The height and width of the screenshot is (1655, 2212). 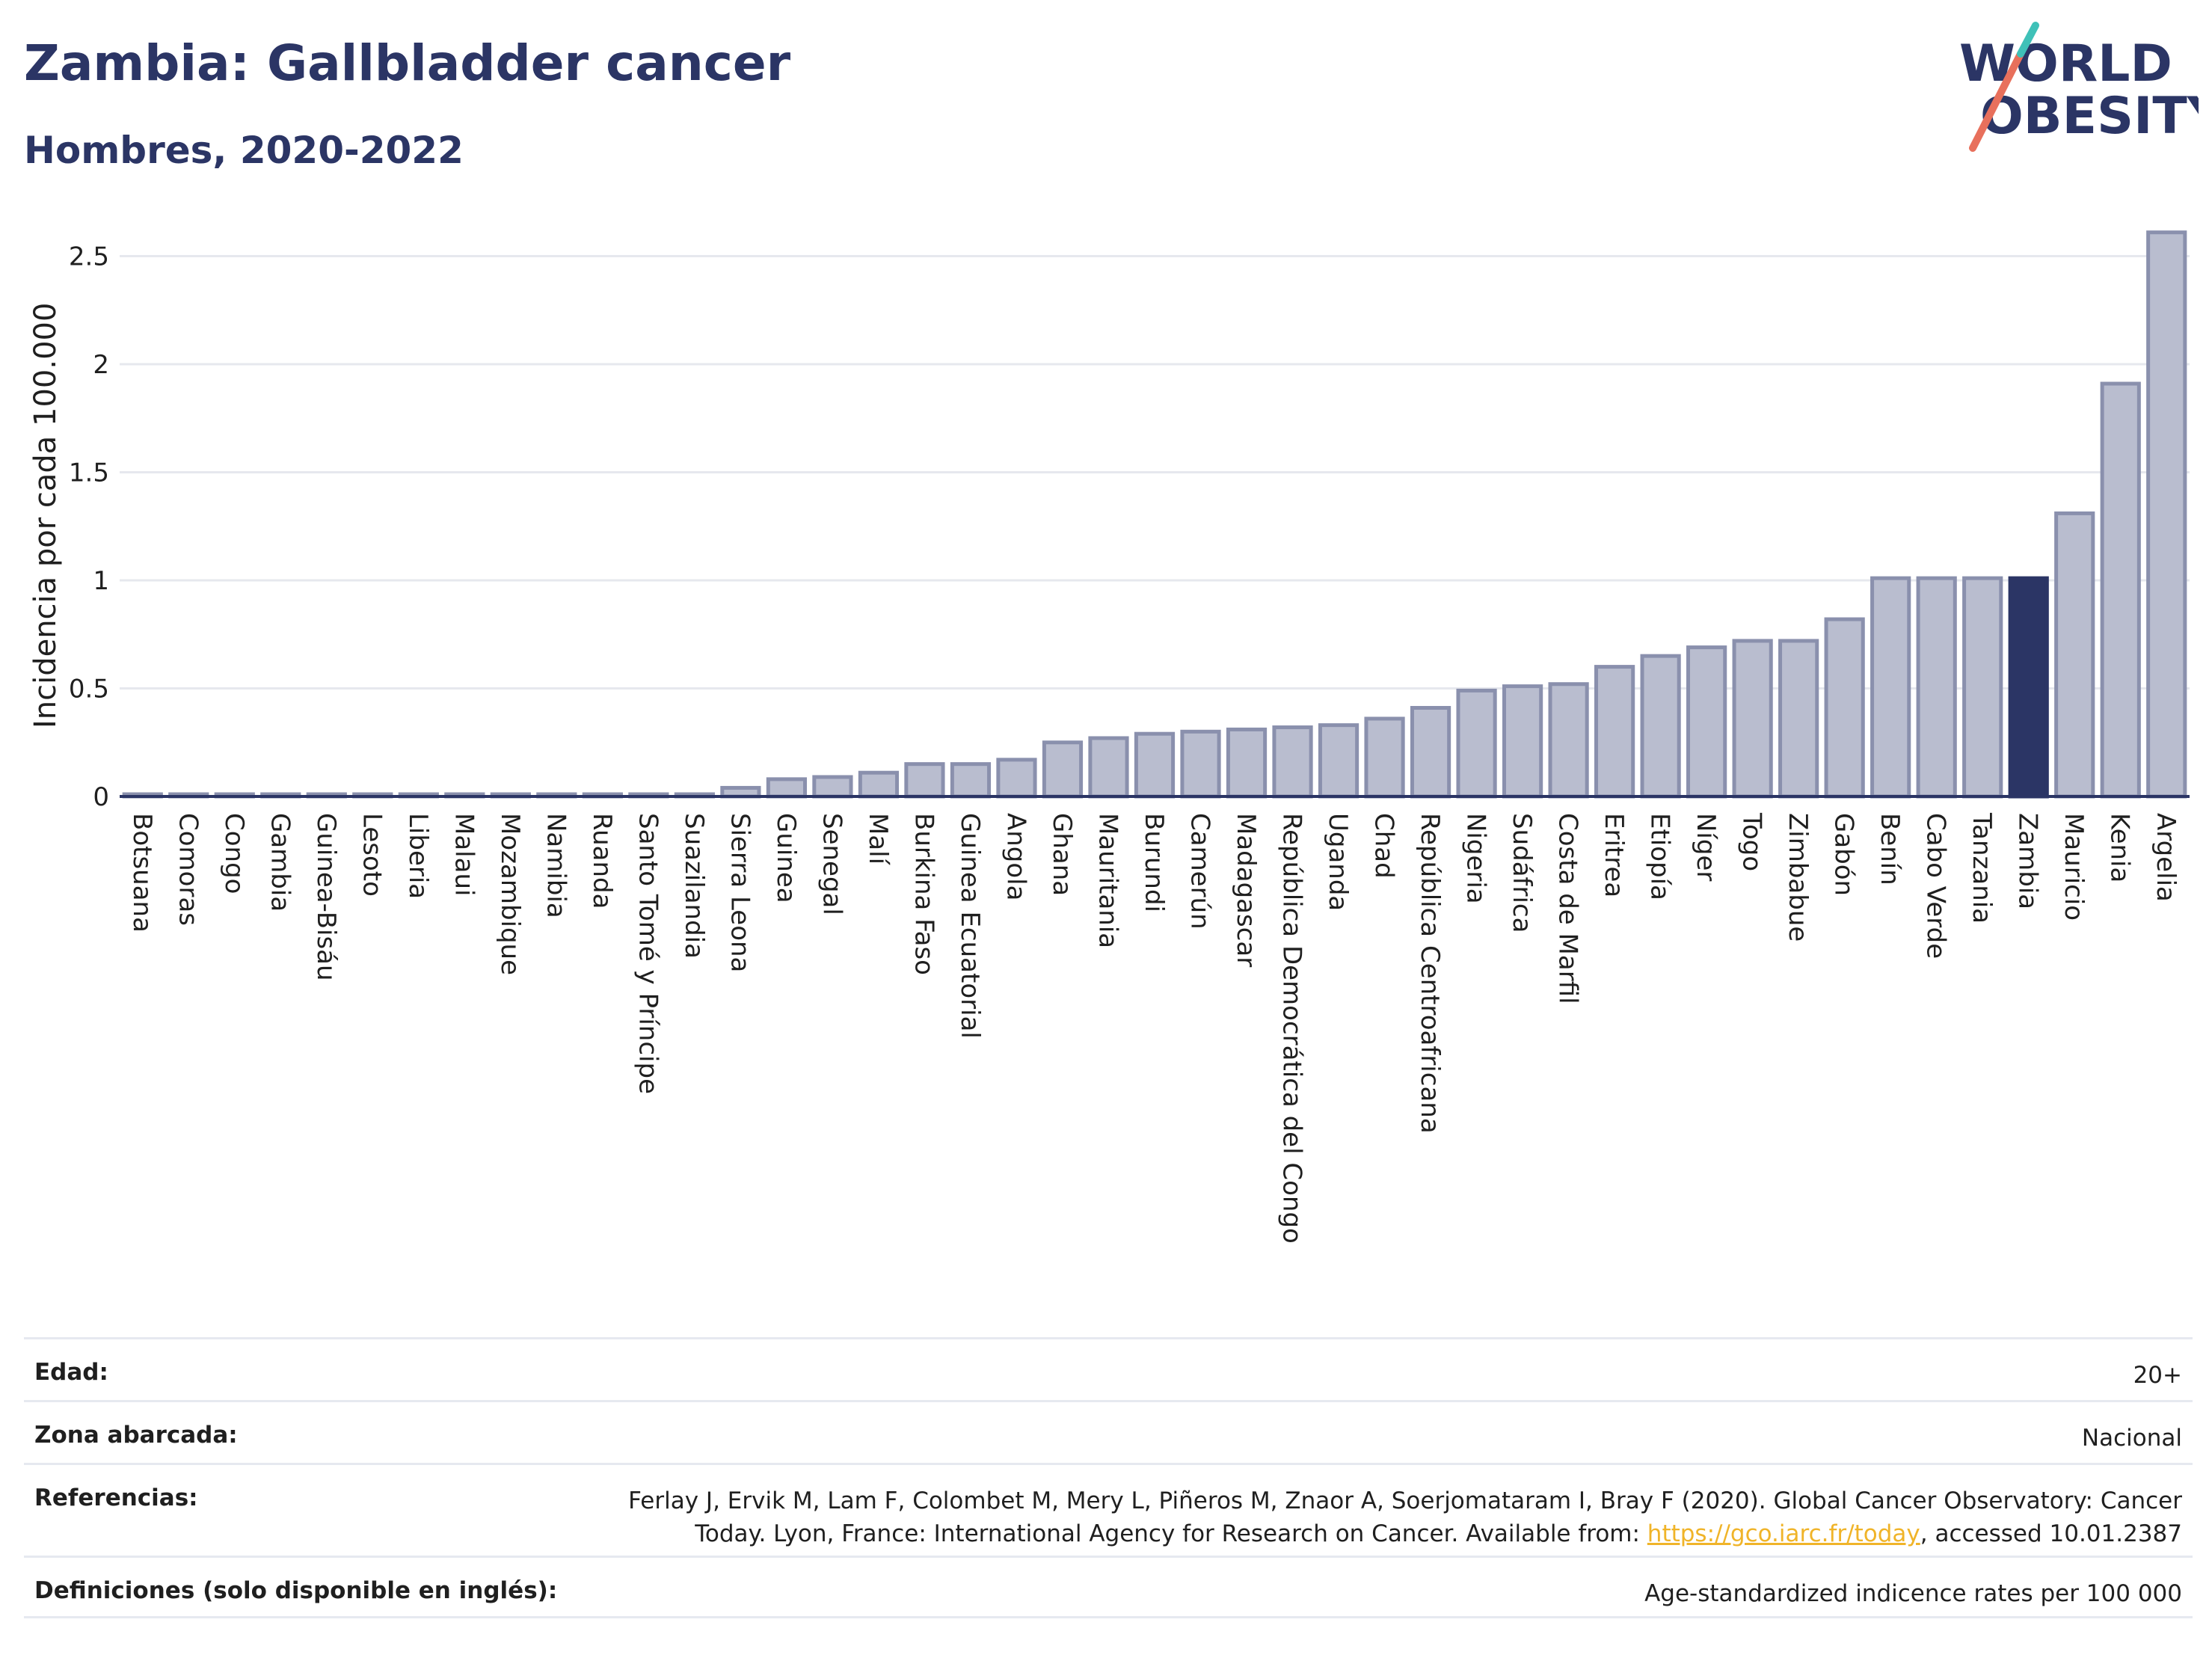 What do you see at coordinates (1155, 765) in the screenshot?
I see `bar-burundi` at bounding box center [1155, 765].